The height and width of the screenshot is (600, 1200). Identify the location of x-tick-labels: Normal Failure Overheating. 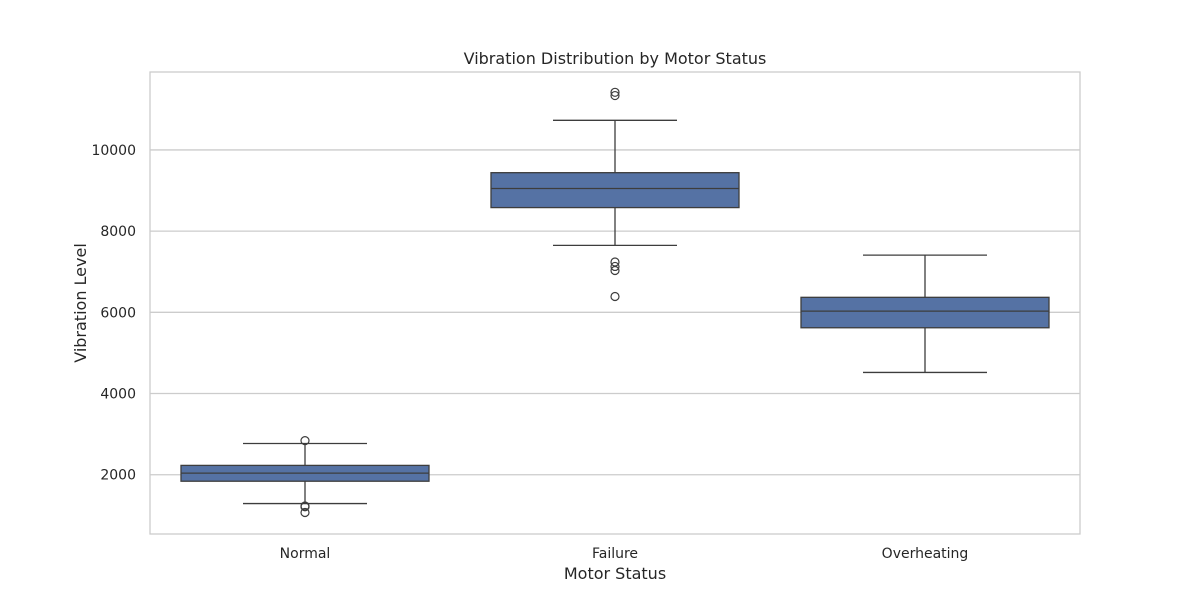
(624, 554).